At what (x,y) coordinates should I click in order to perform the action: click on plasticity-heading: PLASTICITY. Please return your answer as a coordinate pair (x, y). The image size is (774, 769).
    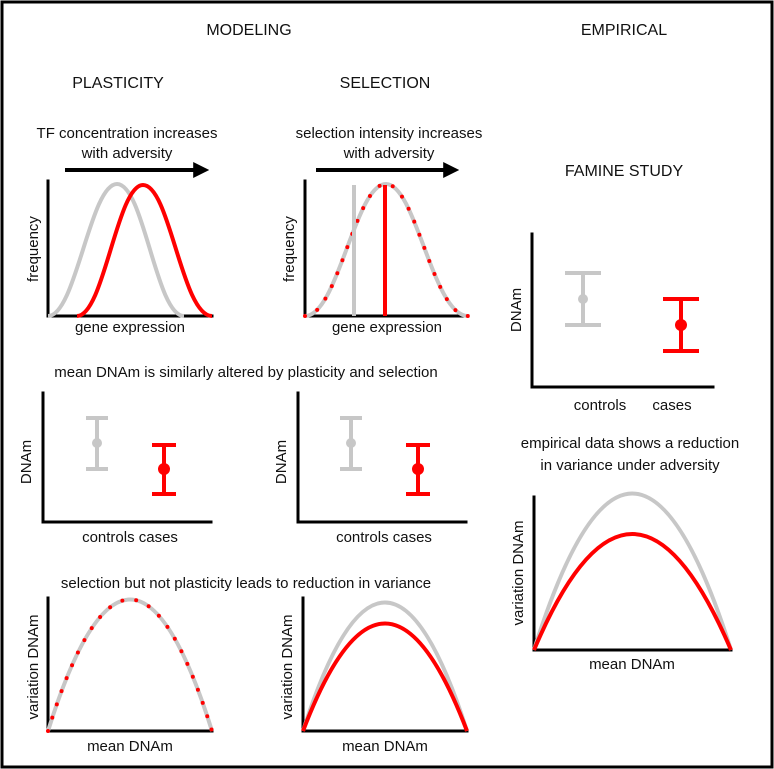
    Looking at the image, I should click on (118, 83).